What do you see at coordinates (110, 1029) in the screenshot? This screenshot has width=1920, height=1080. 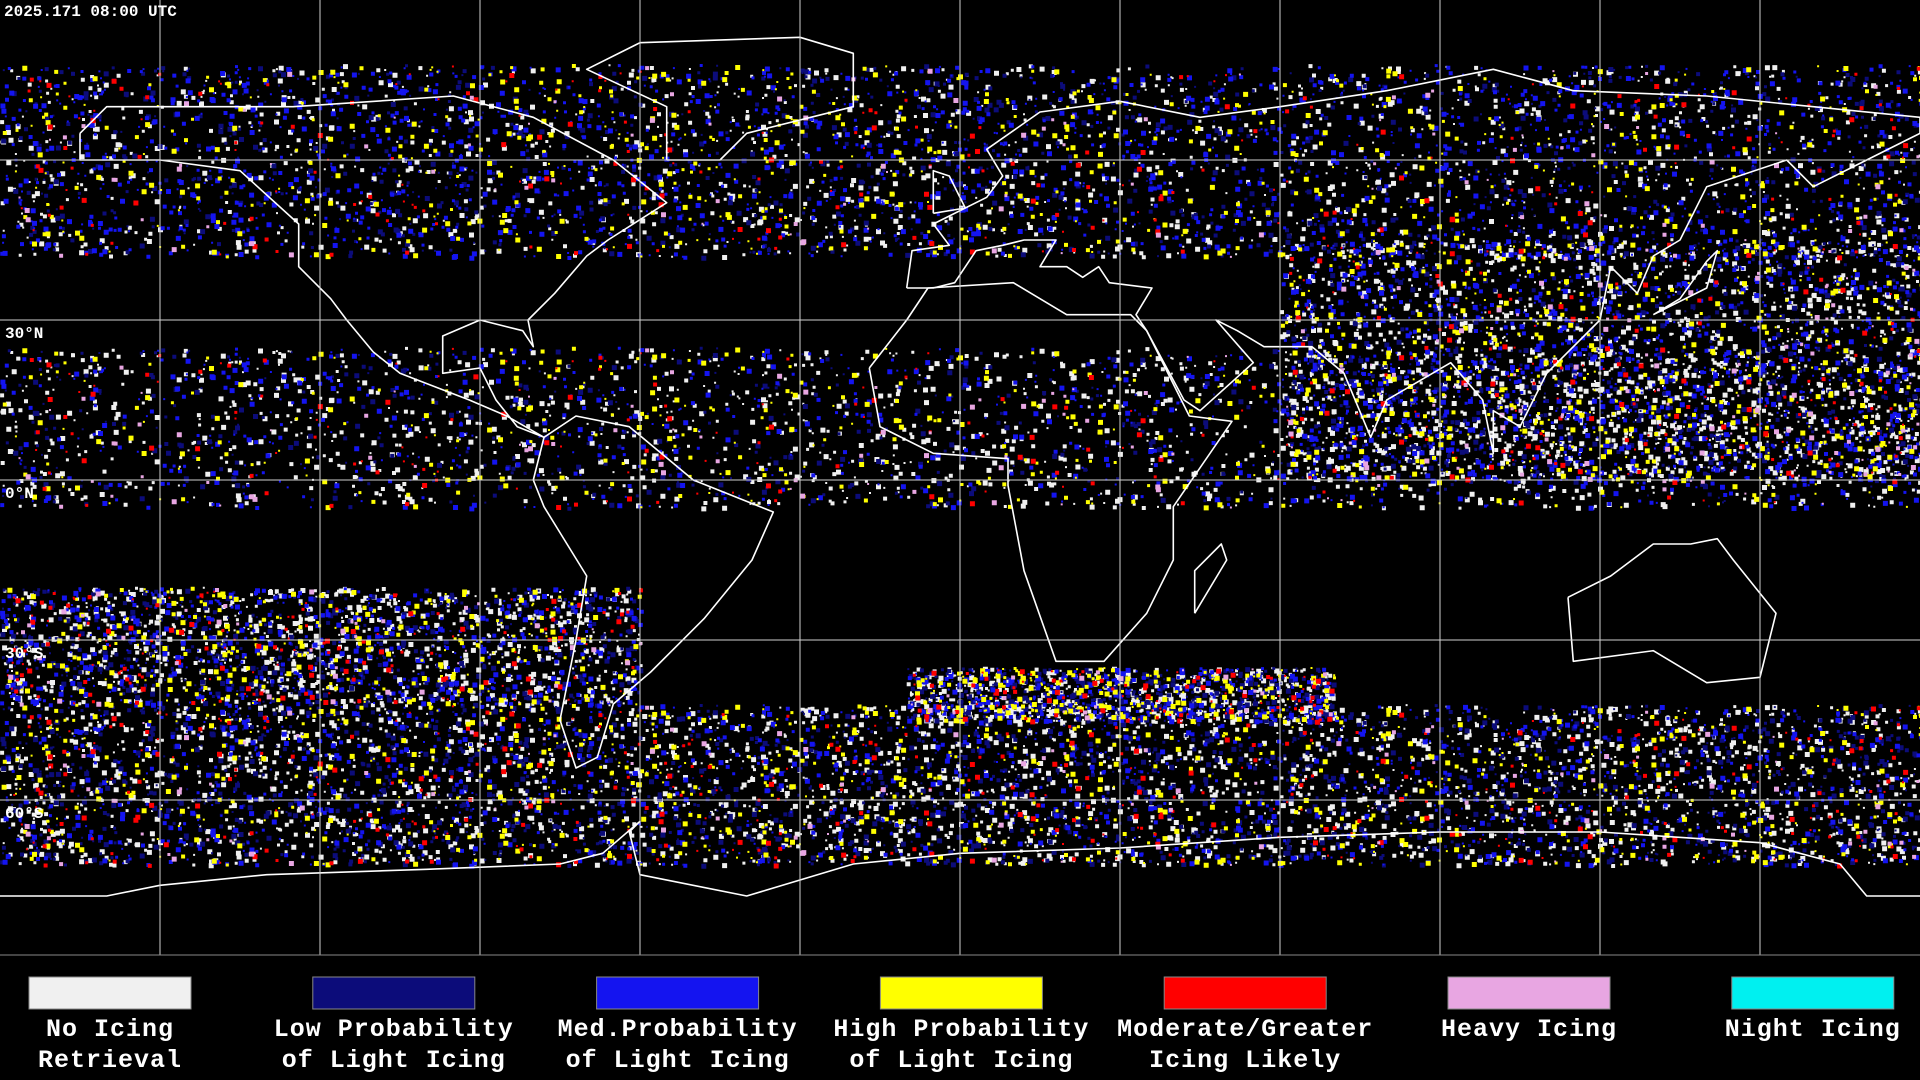 I see `legend-label: No Icing` at bounding box center [110, 1029].